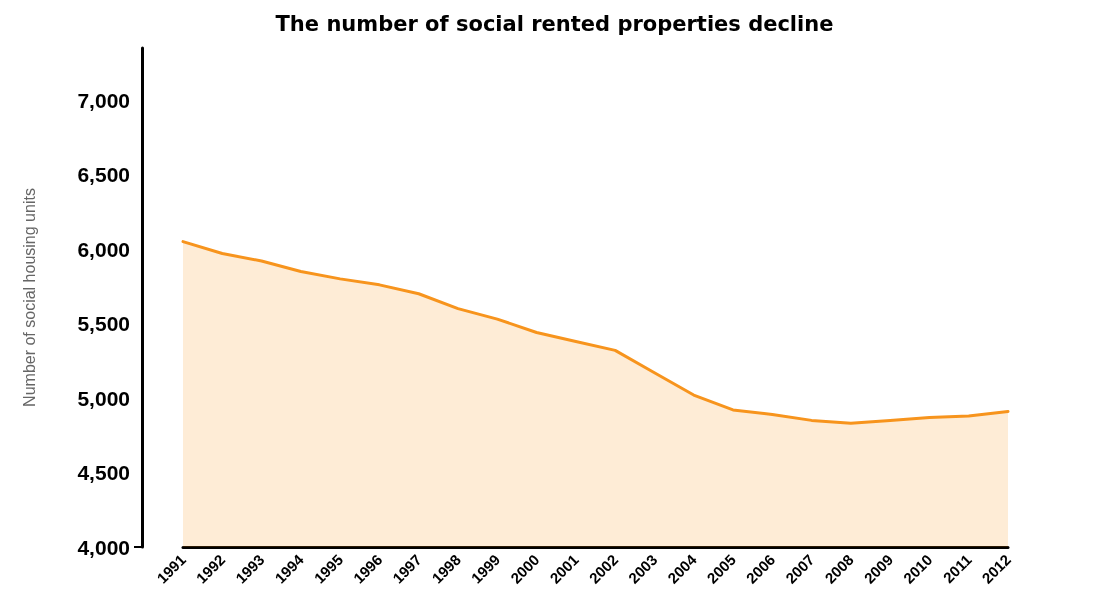 This screenshot has height=603, width=1109. What do you see at coordinates (103, 547) in the screenshot?
I see `y-tick-label: 4,000` at bounding box center [103, 547].